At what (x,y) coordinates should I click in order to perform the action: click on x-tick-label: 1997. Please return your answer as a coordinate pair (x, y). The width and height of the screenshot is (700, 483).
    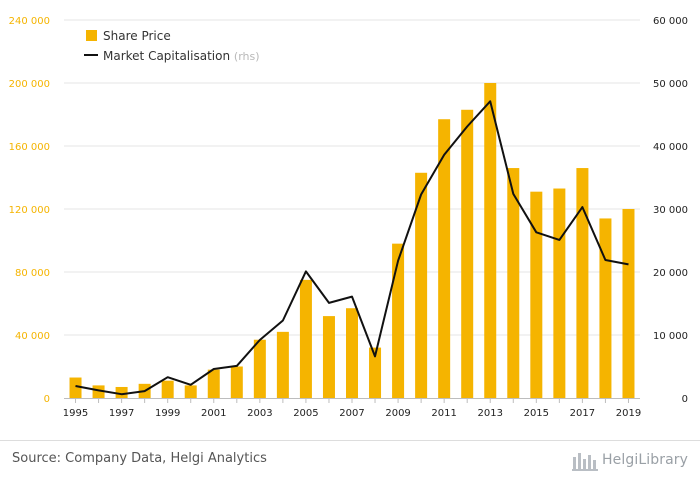
    Looking at the image, I should click on (121, 413).